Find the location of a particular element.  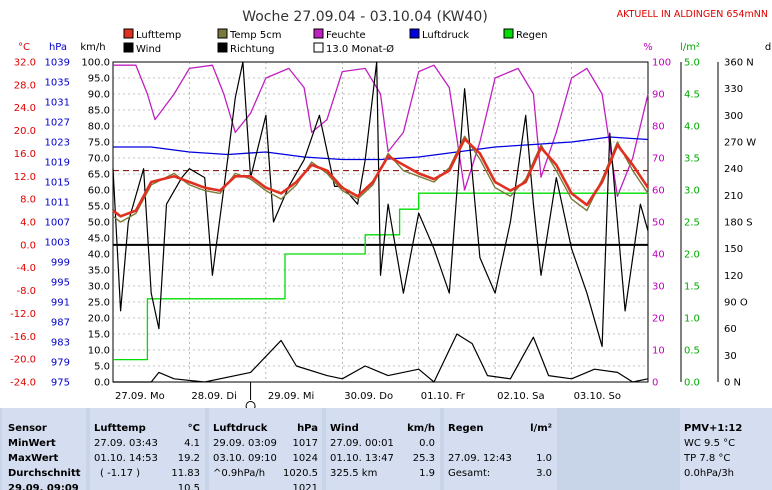

stats-col-luftdruck is located at coordinates (265, 449).